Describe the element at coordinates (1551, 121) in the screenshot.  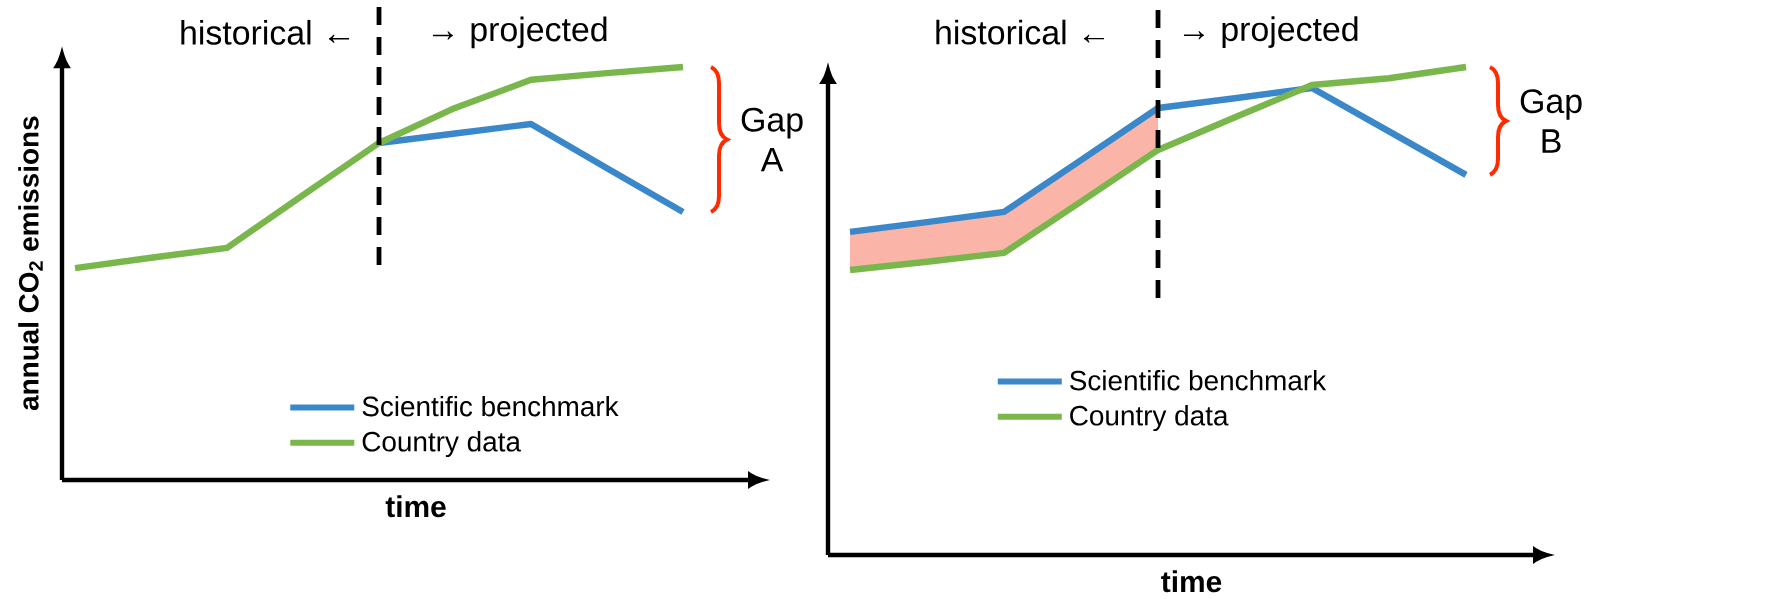
I see `annotation: Gap B` at that location.